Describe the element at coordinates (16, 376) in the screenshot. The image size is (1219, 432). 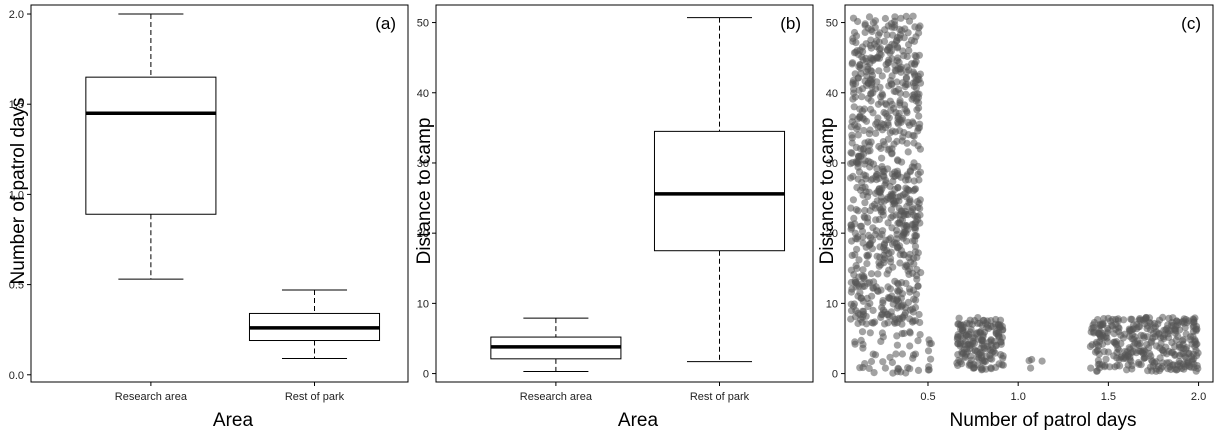
I see `y-tick-label: 0.0` at that location.